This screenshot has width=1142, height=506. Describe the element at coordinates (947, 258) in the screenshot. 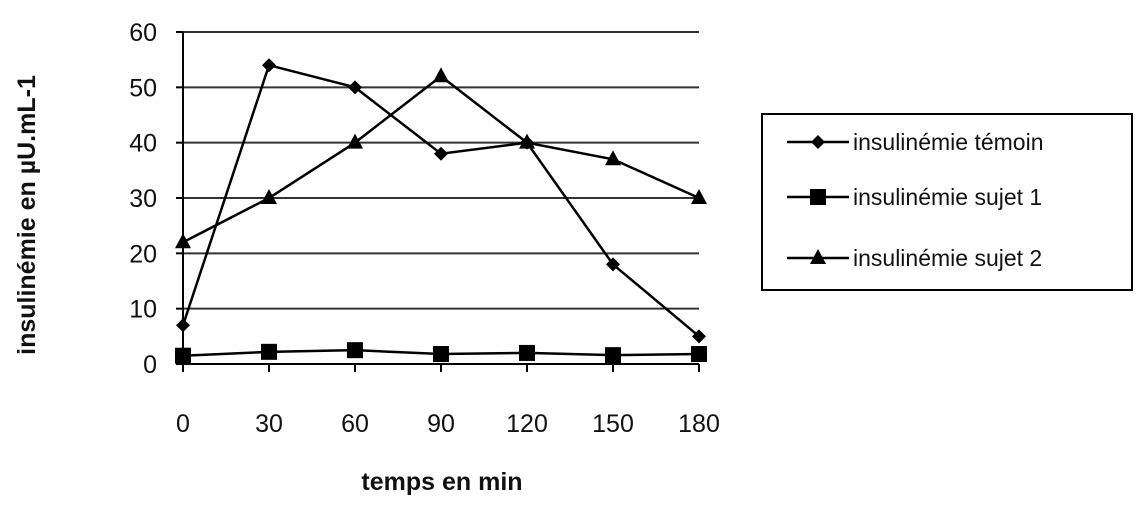

I see `legend-label: insulinémie sujet 2` at that location.